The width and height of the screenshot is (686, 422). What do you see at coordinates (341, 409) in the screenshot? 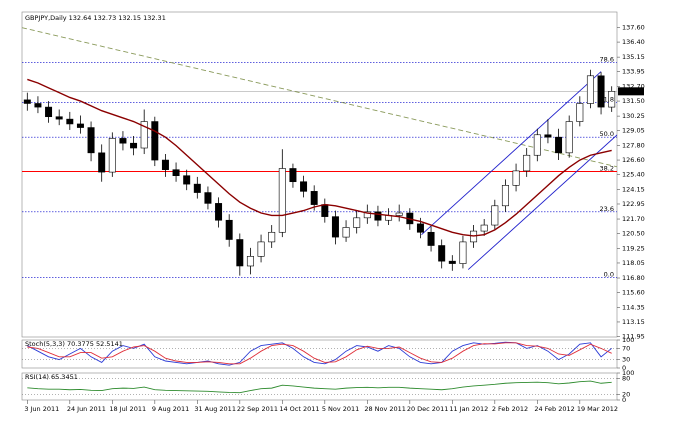
I see `x-tick-label: 5 Nov 2011` at bounding box center [341, 409].